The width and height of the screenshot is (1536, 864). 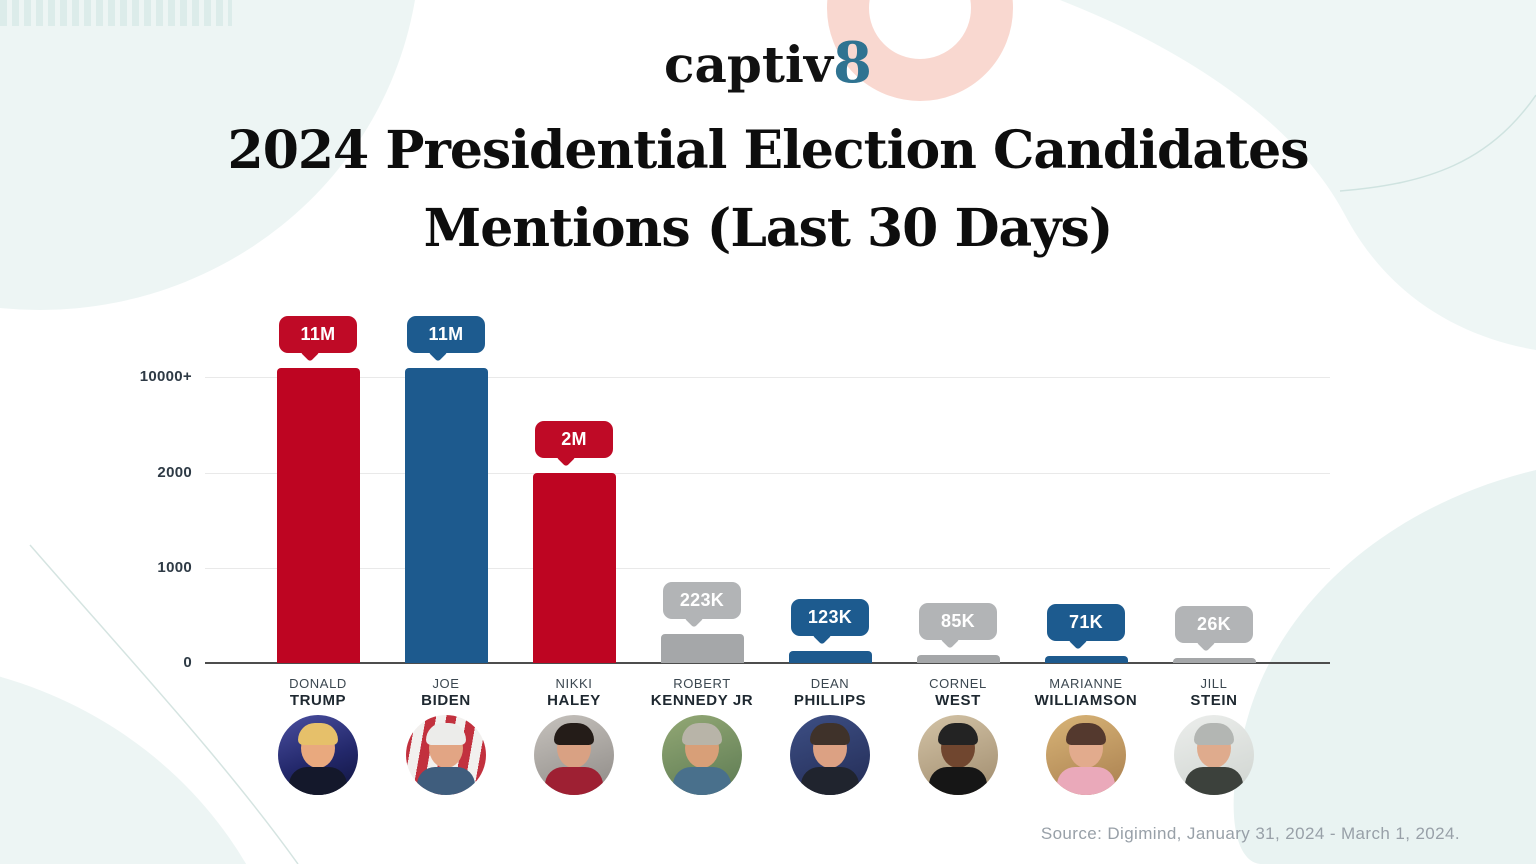 I want to click on candidate-column-williamson: 71K MARIANNE WILLIAMSON, so click(x=1086, y=699).